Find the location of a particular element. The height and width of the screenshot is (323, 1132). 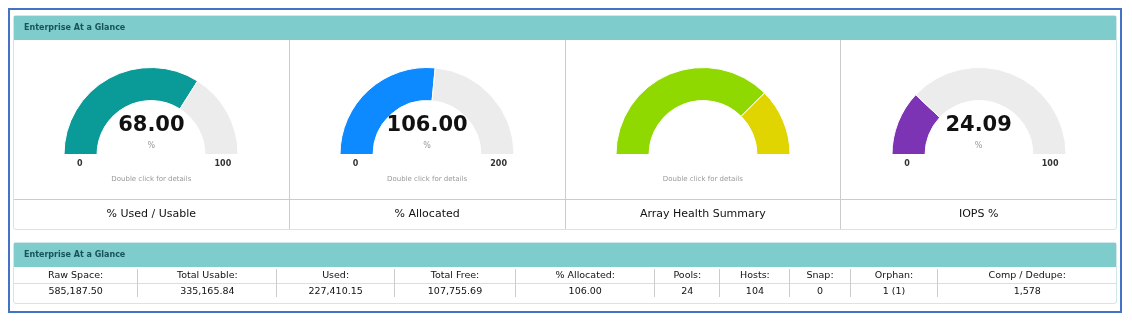

text: Orphan: is located at coordinates (894, 276).